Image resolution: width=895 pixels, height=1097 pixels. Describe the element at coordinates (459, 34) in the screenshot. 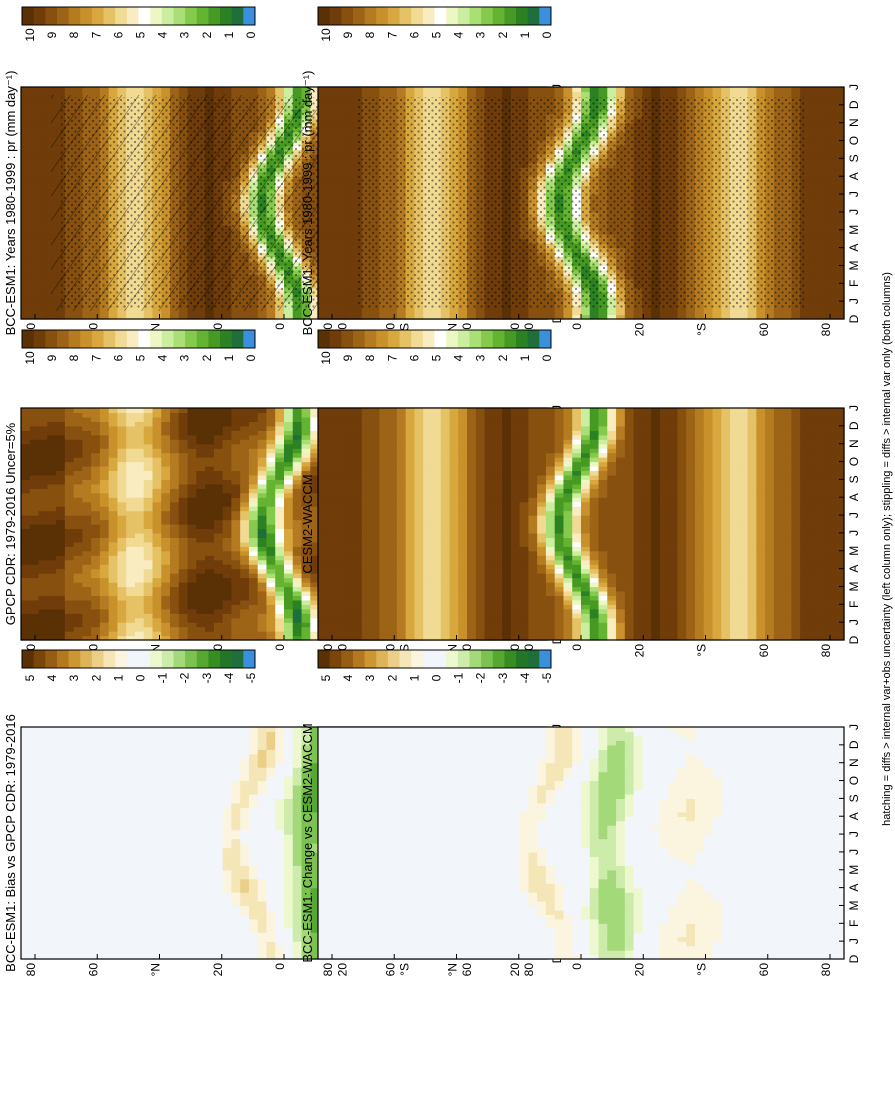

I see `colorbar-tick-label: 4` at that location.